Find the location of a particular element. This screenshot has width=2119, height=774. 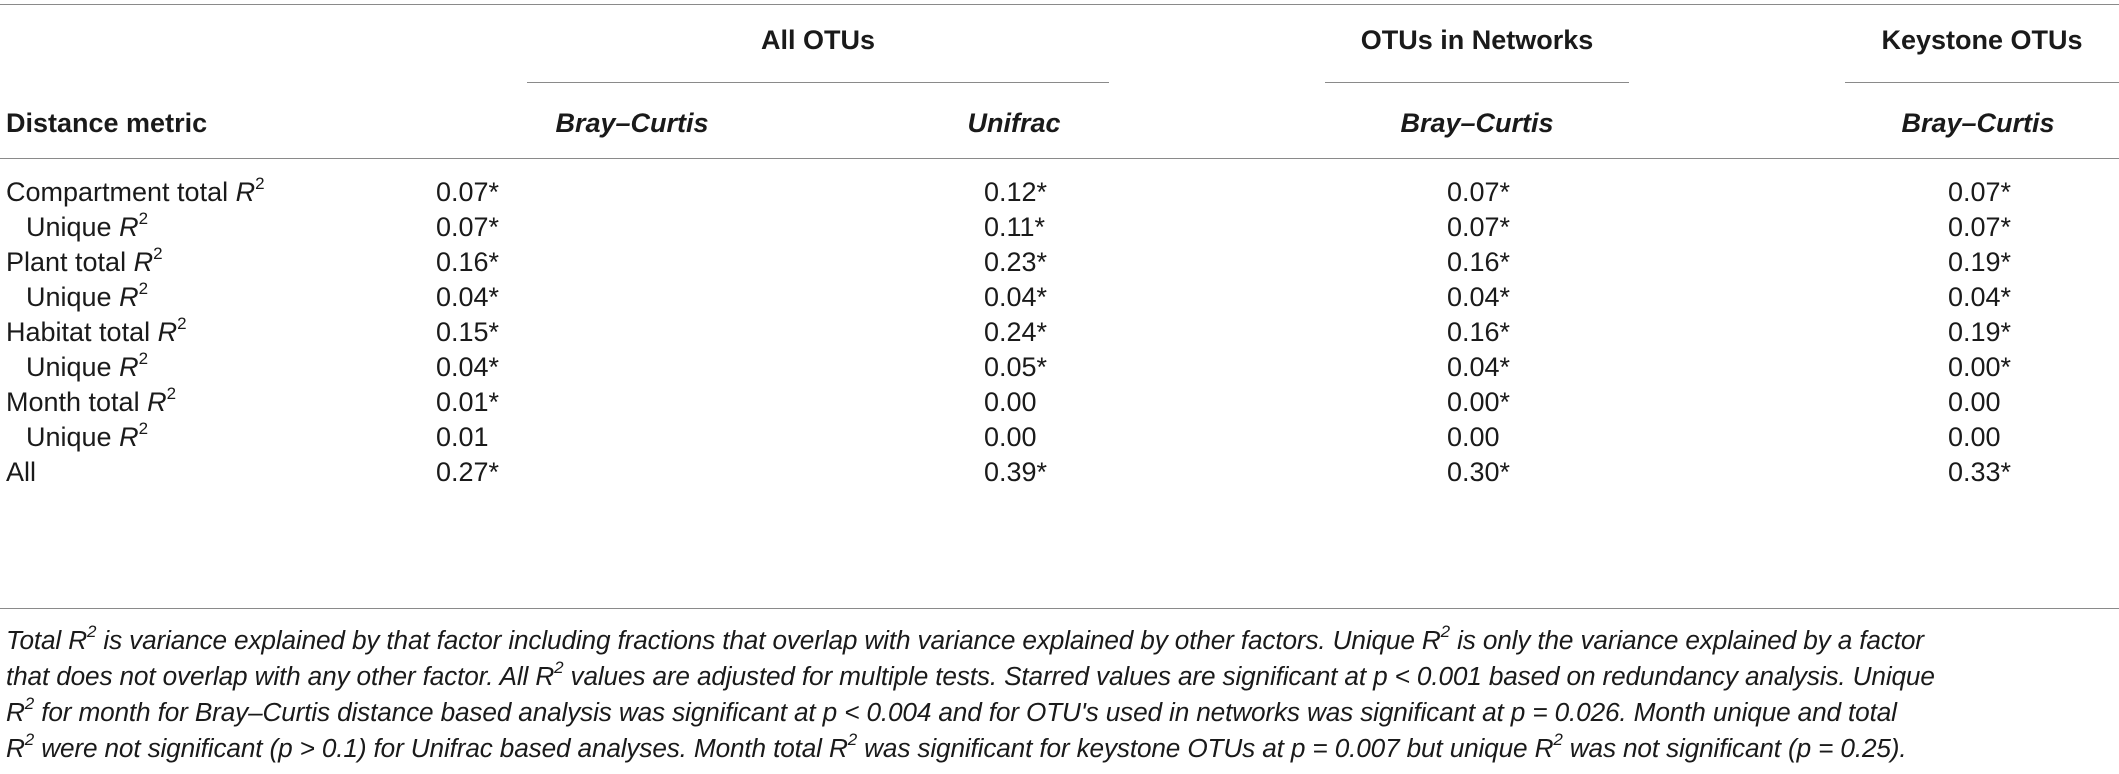

column-header-bray-curtis-networks: Bray–Curtis is located at coordinates (1477, 123).